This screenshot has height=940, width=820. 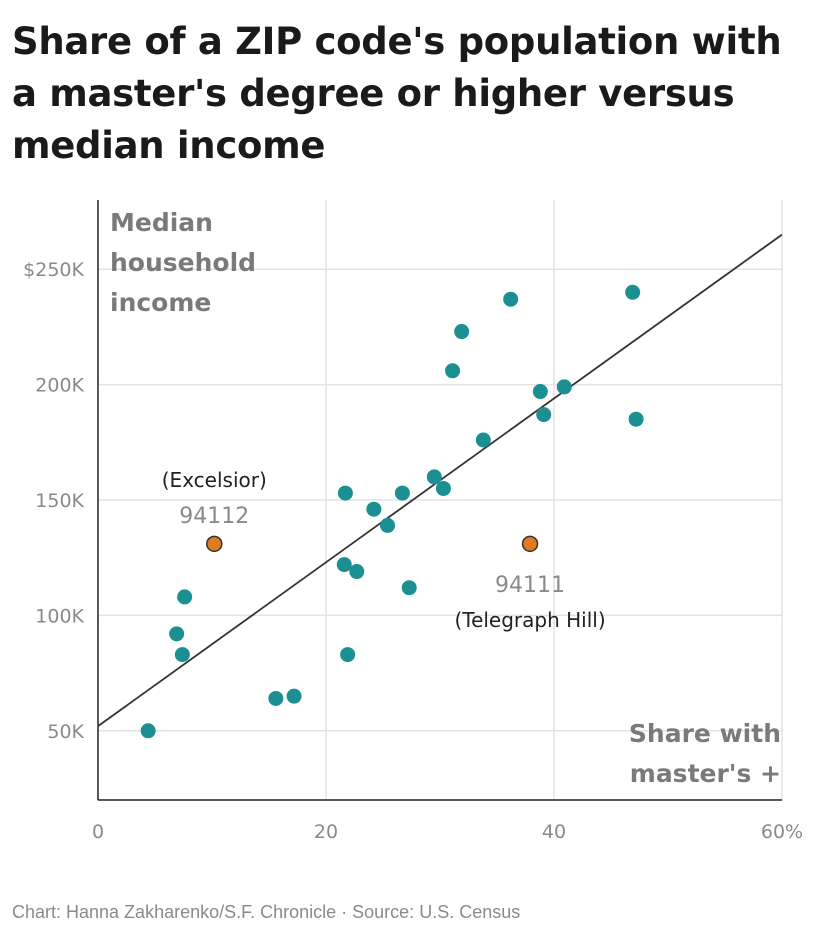 I want to click on axis-title-line: Share with, so click(x=705, y=733).